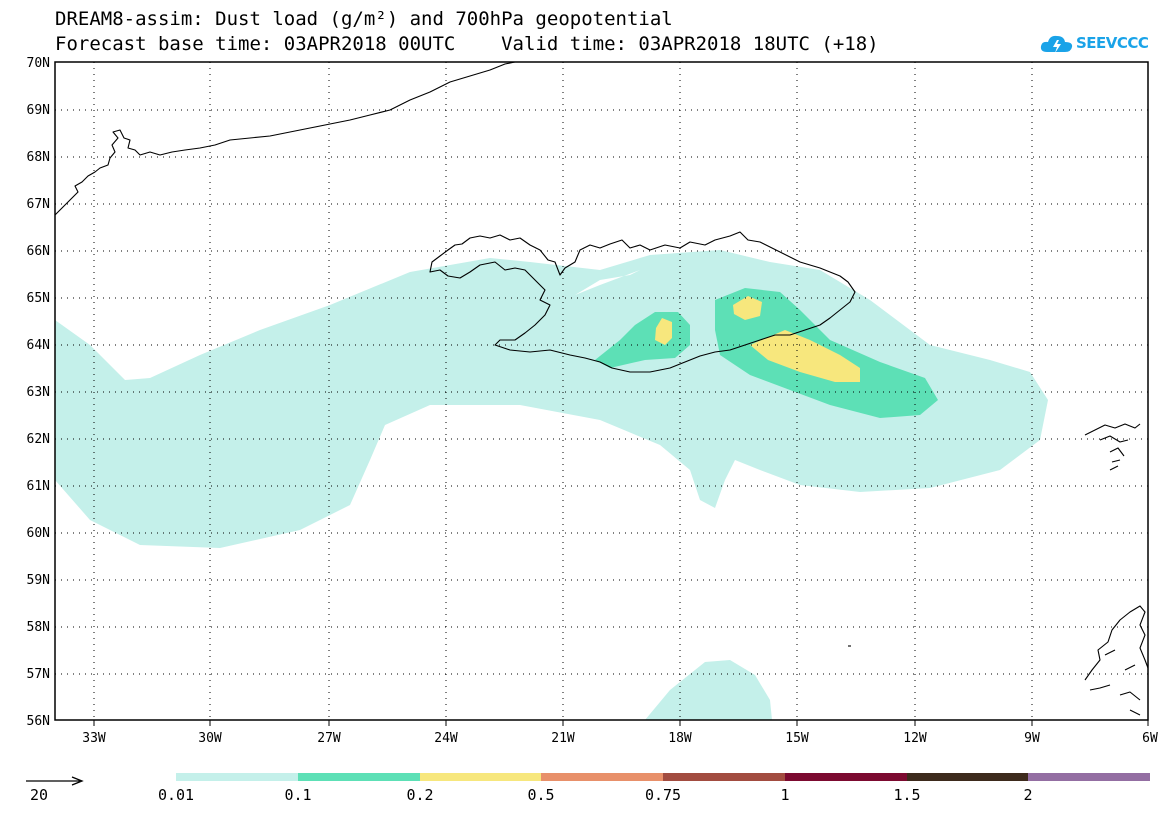 The width and height of the screenshot is (1175, 815). What do you see at coordinates (680, 738) in the screenshot?
I see `lon-label: 18W` at bounding box center [680, 738].